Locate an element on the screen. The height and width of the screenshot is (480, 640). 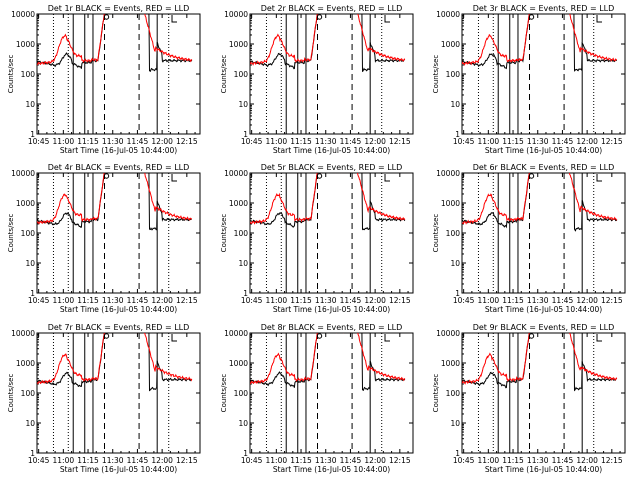
panel-title: Det 9r BLACK = Events, RED = LLD is located at coordinates (544, 327).